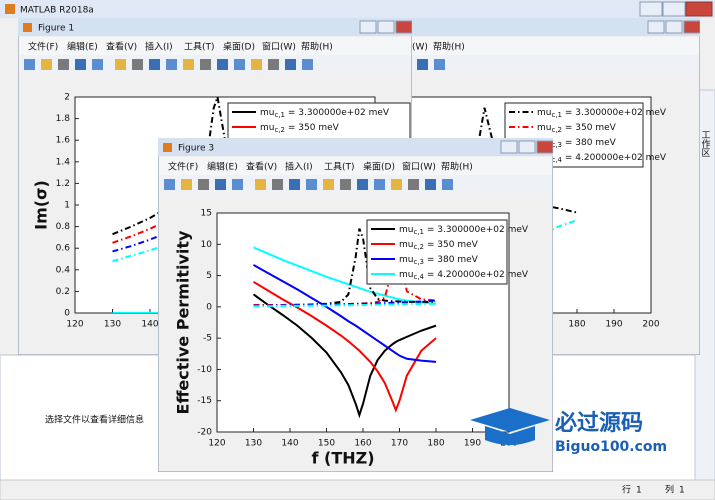 Image resolution: width=715 pixels, height=500 pixels. I want to click on y-tick-label: 1.2, so click(63, 184).